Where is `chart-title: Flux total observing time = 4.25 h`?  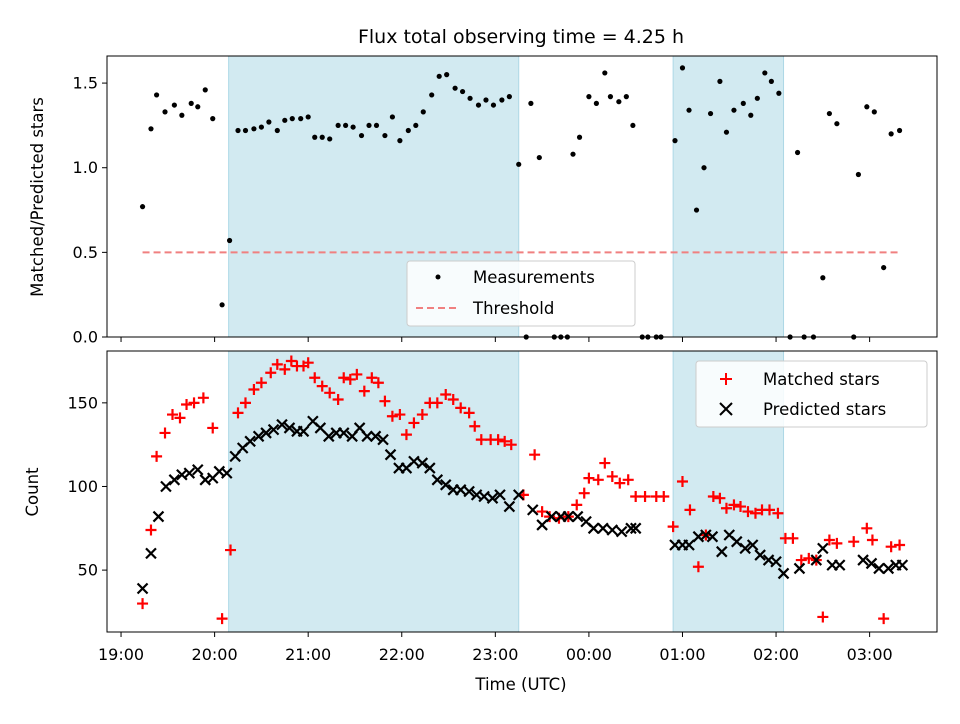 chart-title: Flux total observing time = 4.25 h is located at coordinates (521, 37).